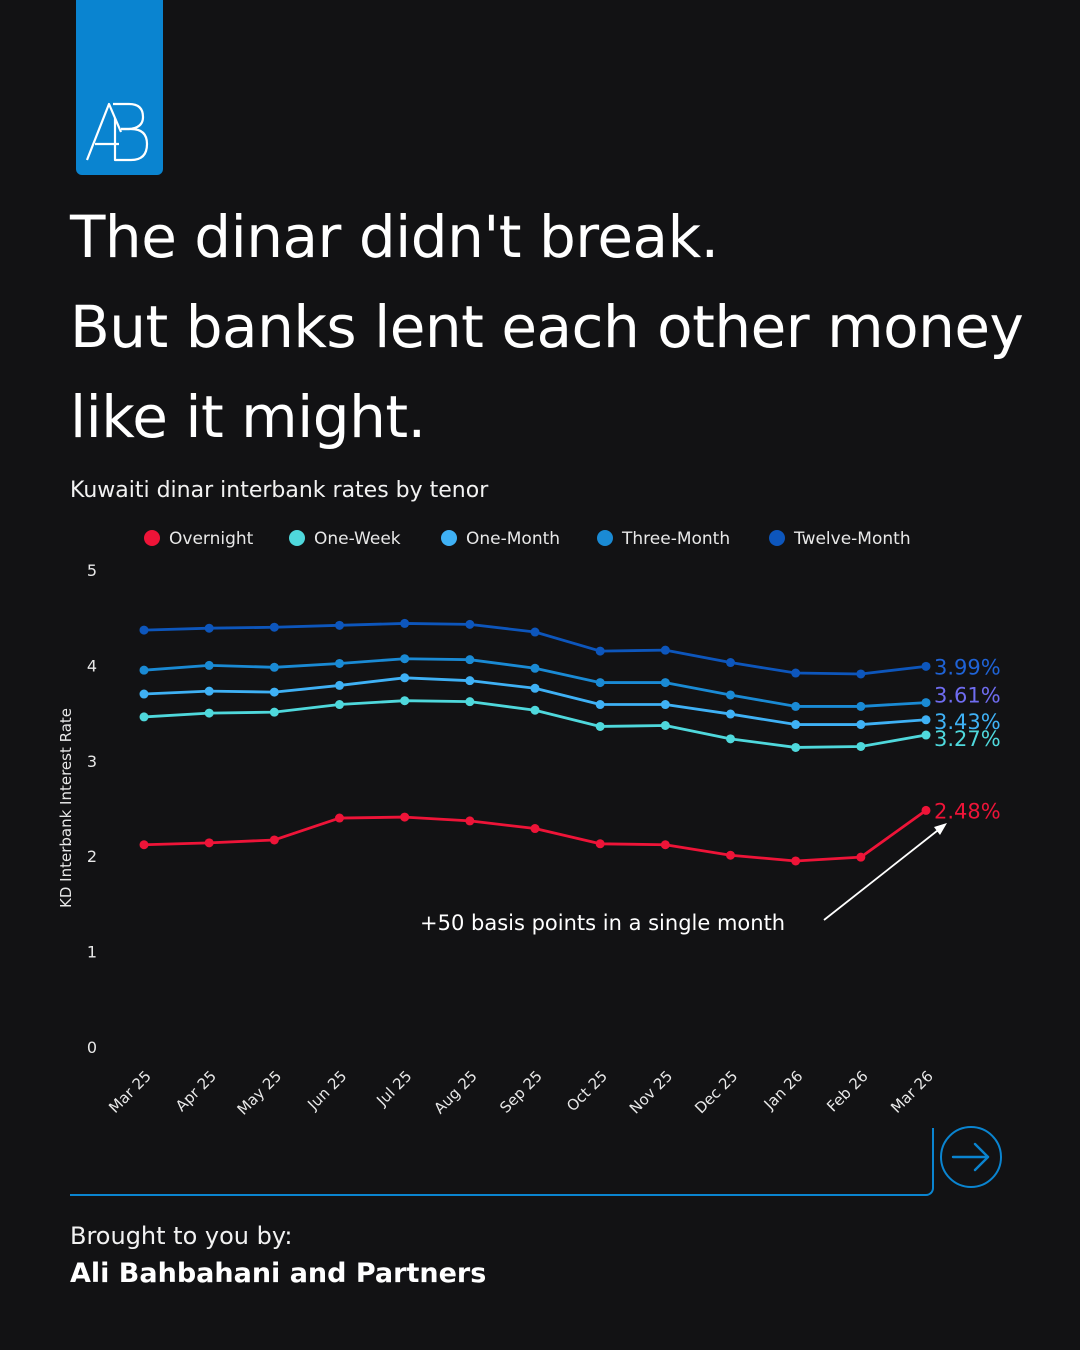  What do you see at coordinates (92, 856) in the screenshot?
I see `y-tick-label: 2` at bounding box center [92, 856].